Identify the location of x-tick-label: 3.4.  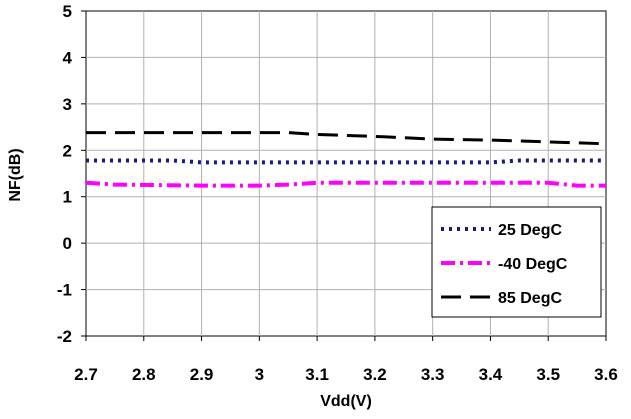
(491, 374).